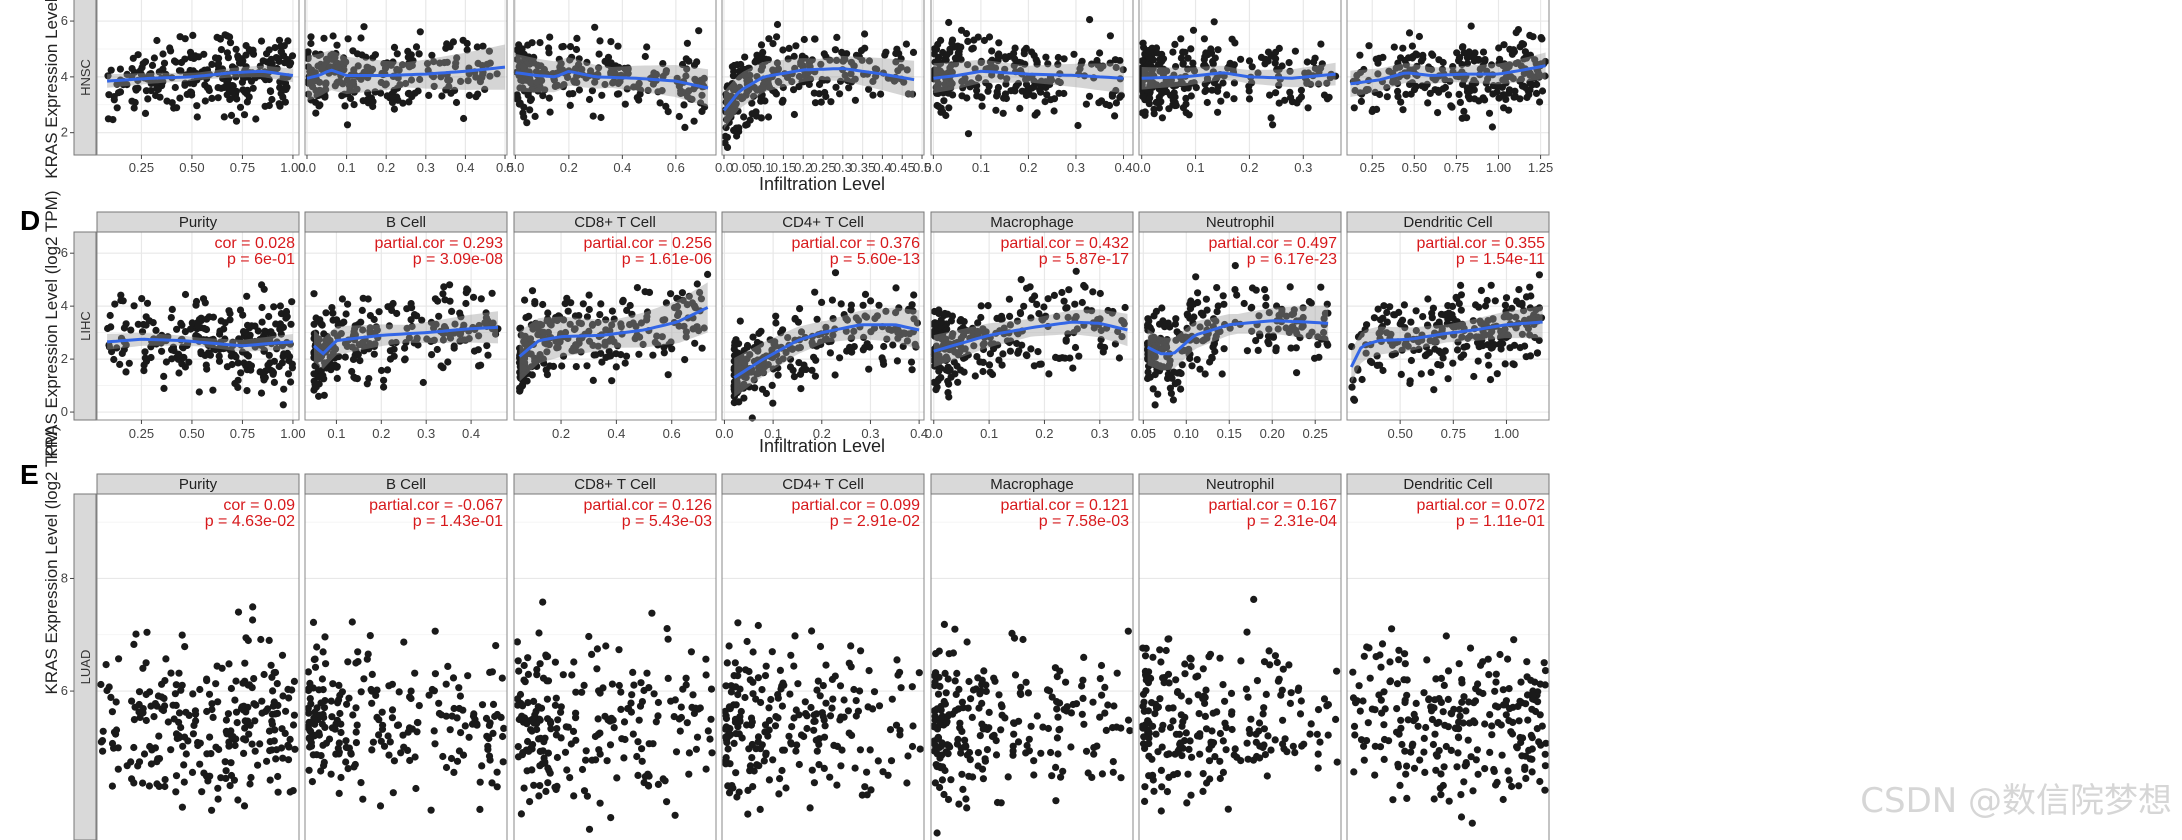  I want to click on facet-strip-label: Purity, so click(198, 484).